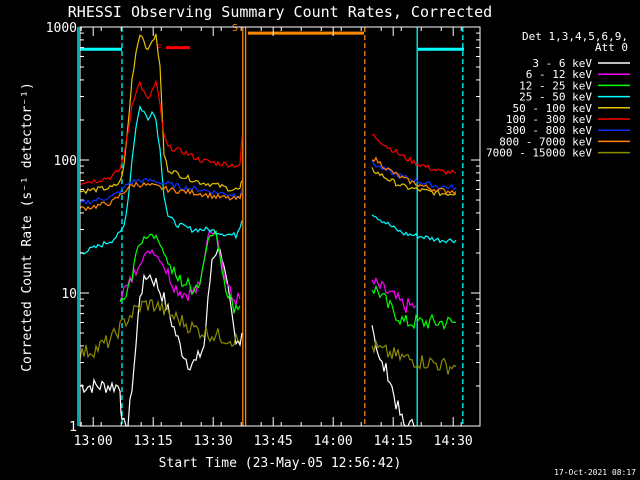 This screenshot has height=480, width=640. What do you see at coordinates (555, 97) in the screenshot?
I see `legend-label-25-50-kev: 25 - 50 keV` at bounding box center [555, 97].